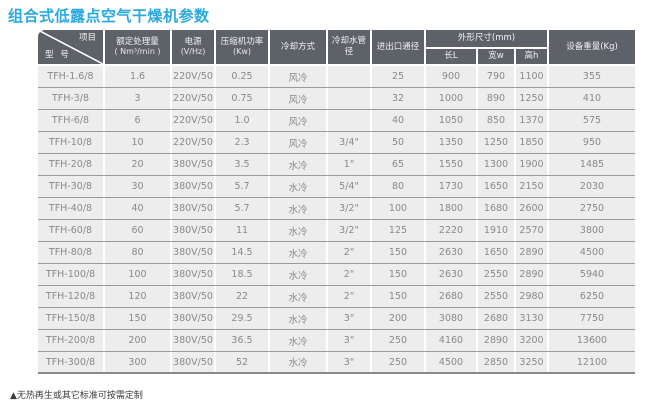 This screenshot has height=412, width=650. What do you see at coordinates (241, 318) in the screenshot?
I see `table-cell: 29.5` at bounding box center [241, 318].